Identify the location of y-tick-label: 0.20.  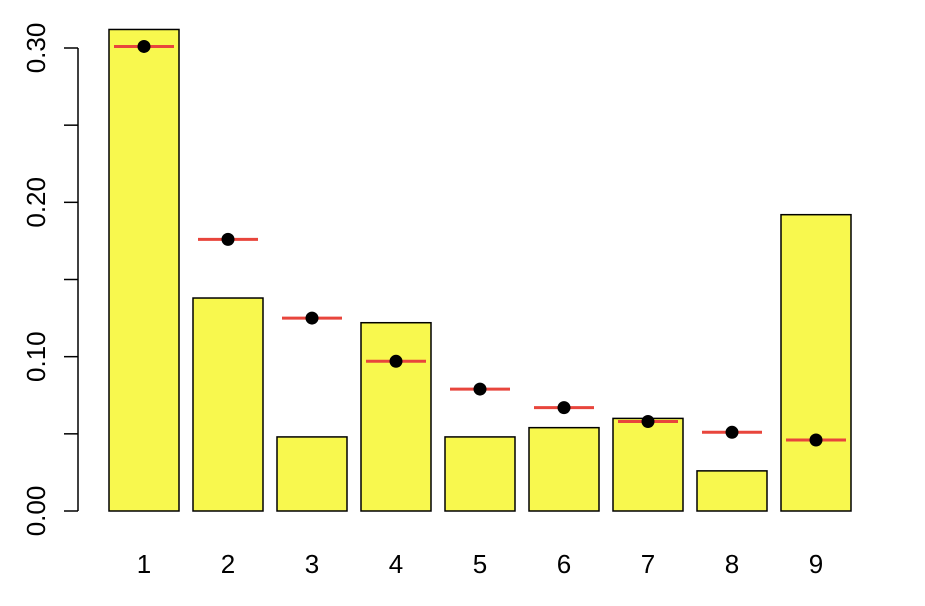
(36, 202).